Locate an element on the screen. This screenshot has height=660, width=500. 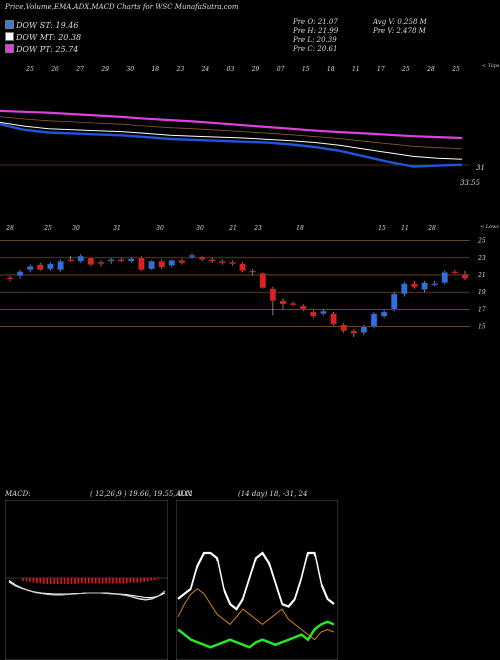
ema-date-label: 26 is located at coordinates (54, 69).